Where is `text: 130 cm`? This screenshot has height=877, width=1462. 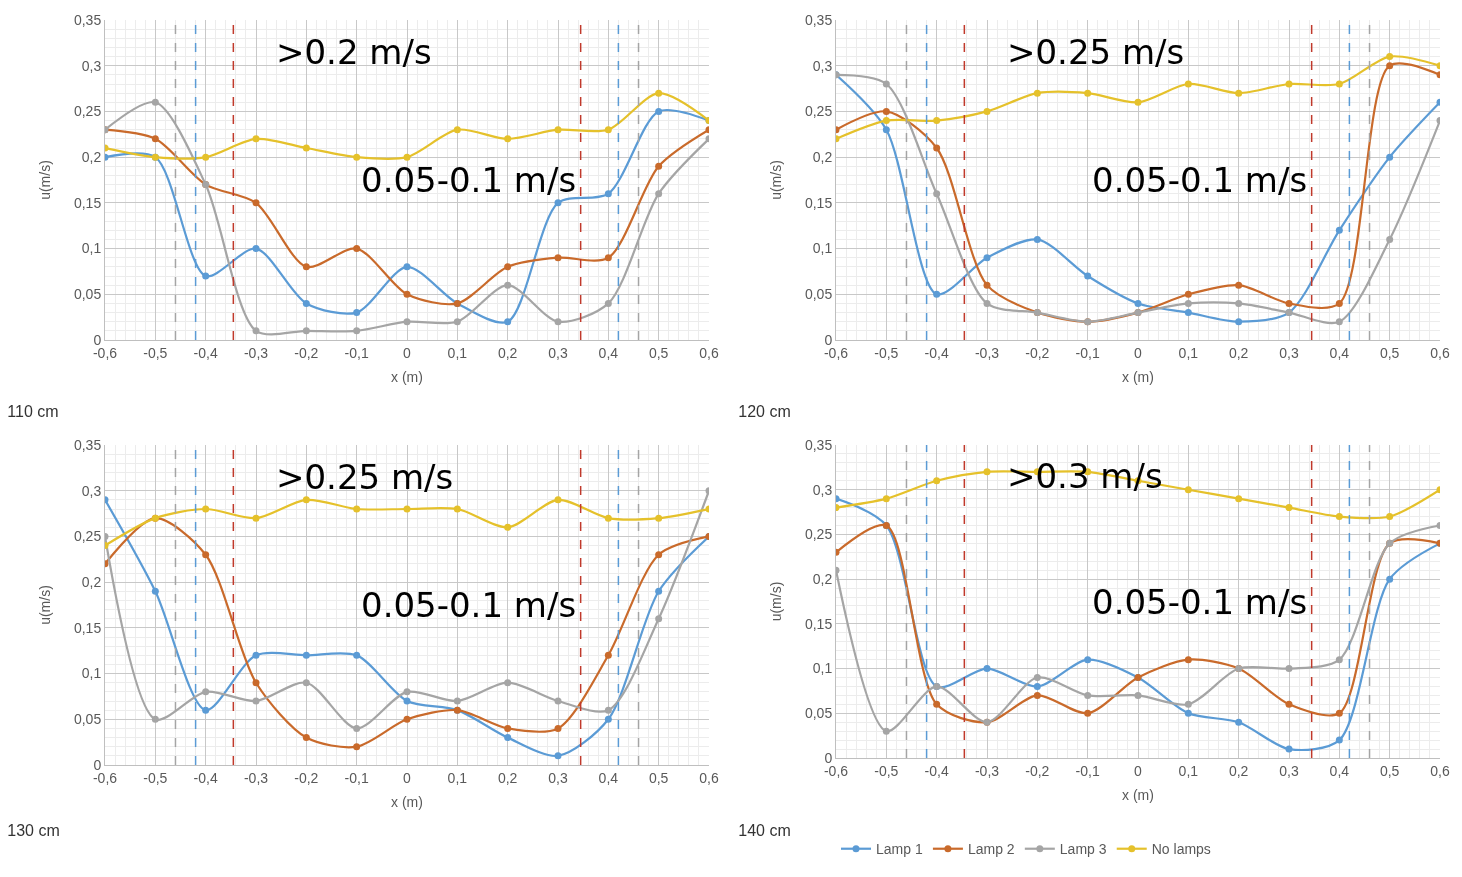
text: 130 cm is located at coordinates (33, 831).